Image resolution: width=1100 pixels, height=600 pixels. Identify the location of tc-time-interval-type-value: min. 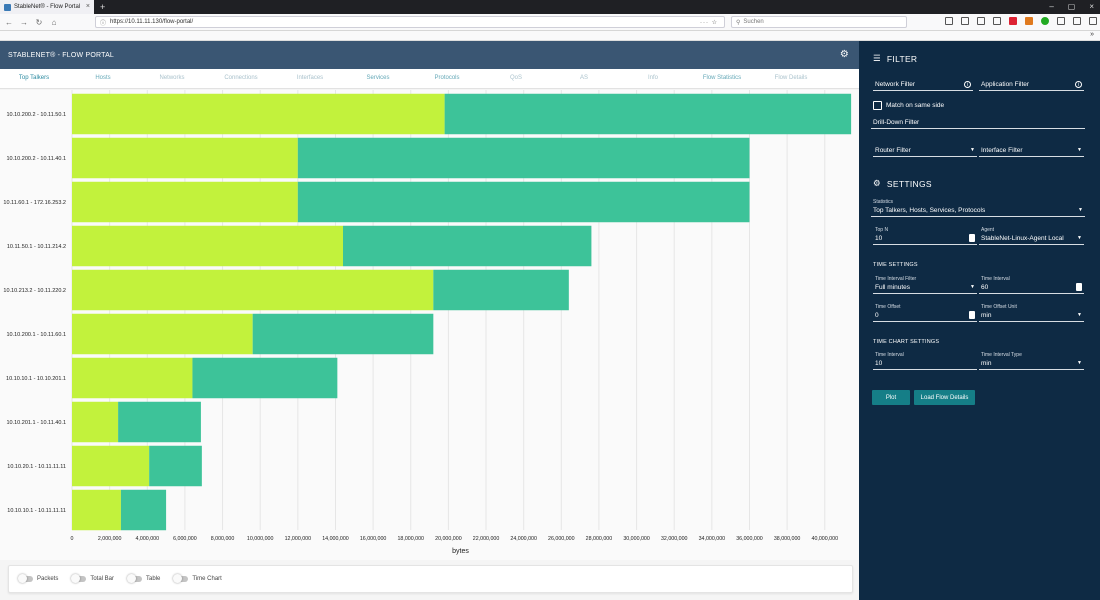
(986, 363).